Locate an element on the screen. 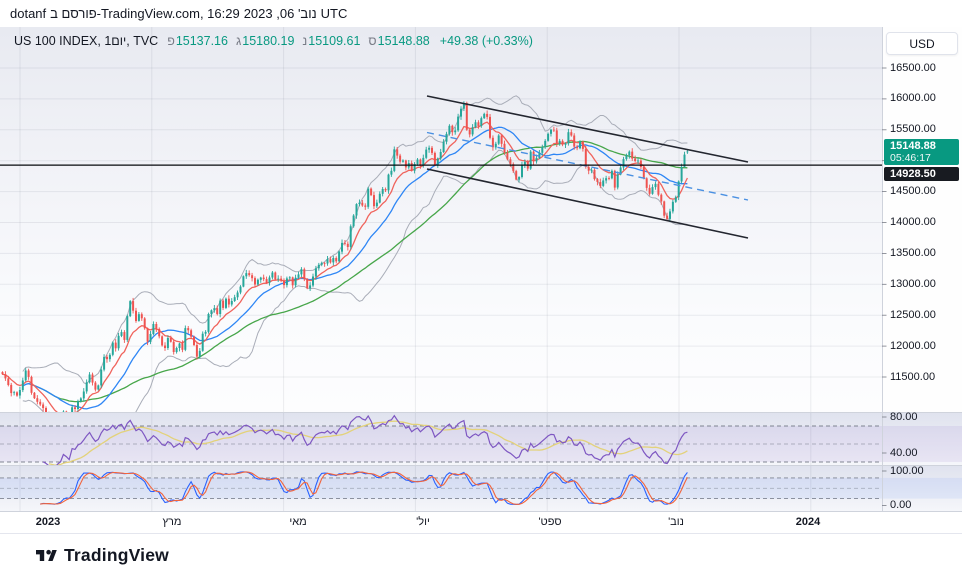 The width and height of the screenshot is (962, 576). price-tick-label: 16500.00 is located at coordinates (913, 67).